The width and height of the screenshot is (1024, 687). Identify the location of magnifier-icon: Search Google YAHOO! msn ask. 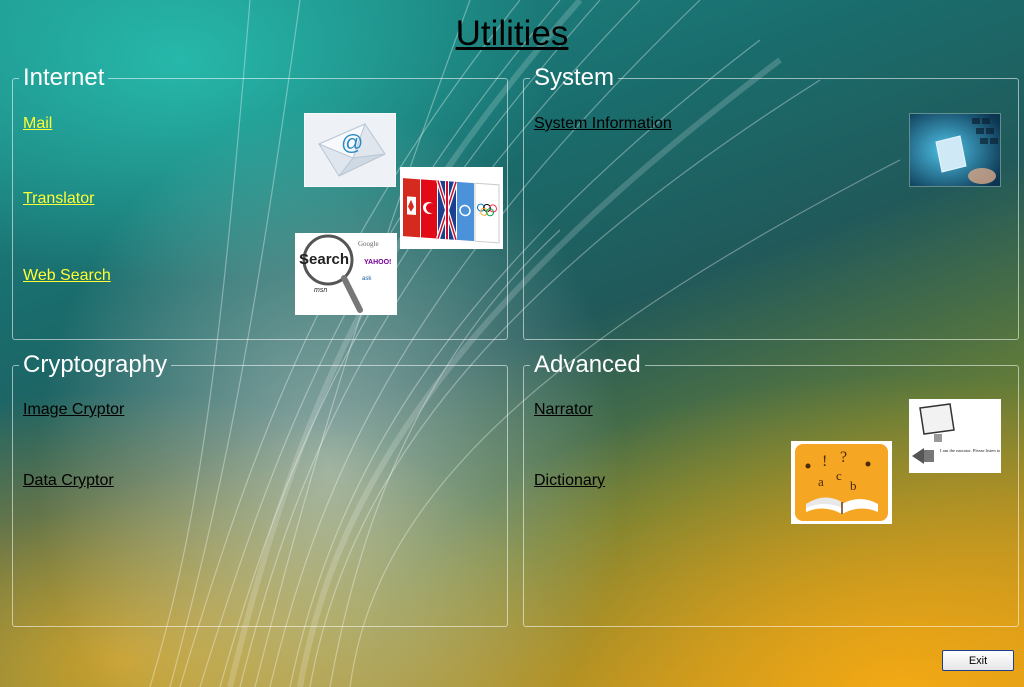
(346, 274).